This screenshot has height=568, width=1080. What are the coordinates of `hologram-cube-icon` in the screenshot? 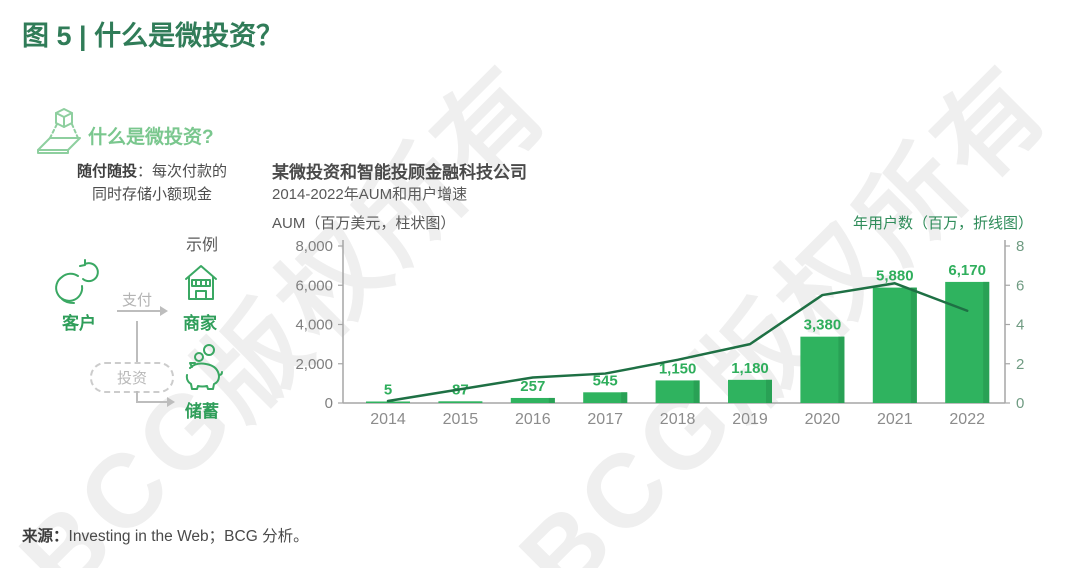 It's located at (59, 133).